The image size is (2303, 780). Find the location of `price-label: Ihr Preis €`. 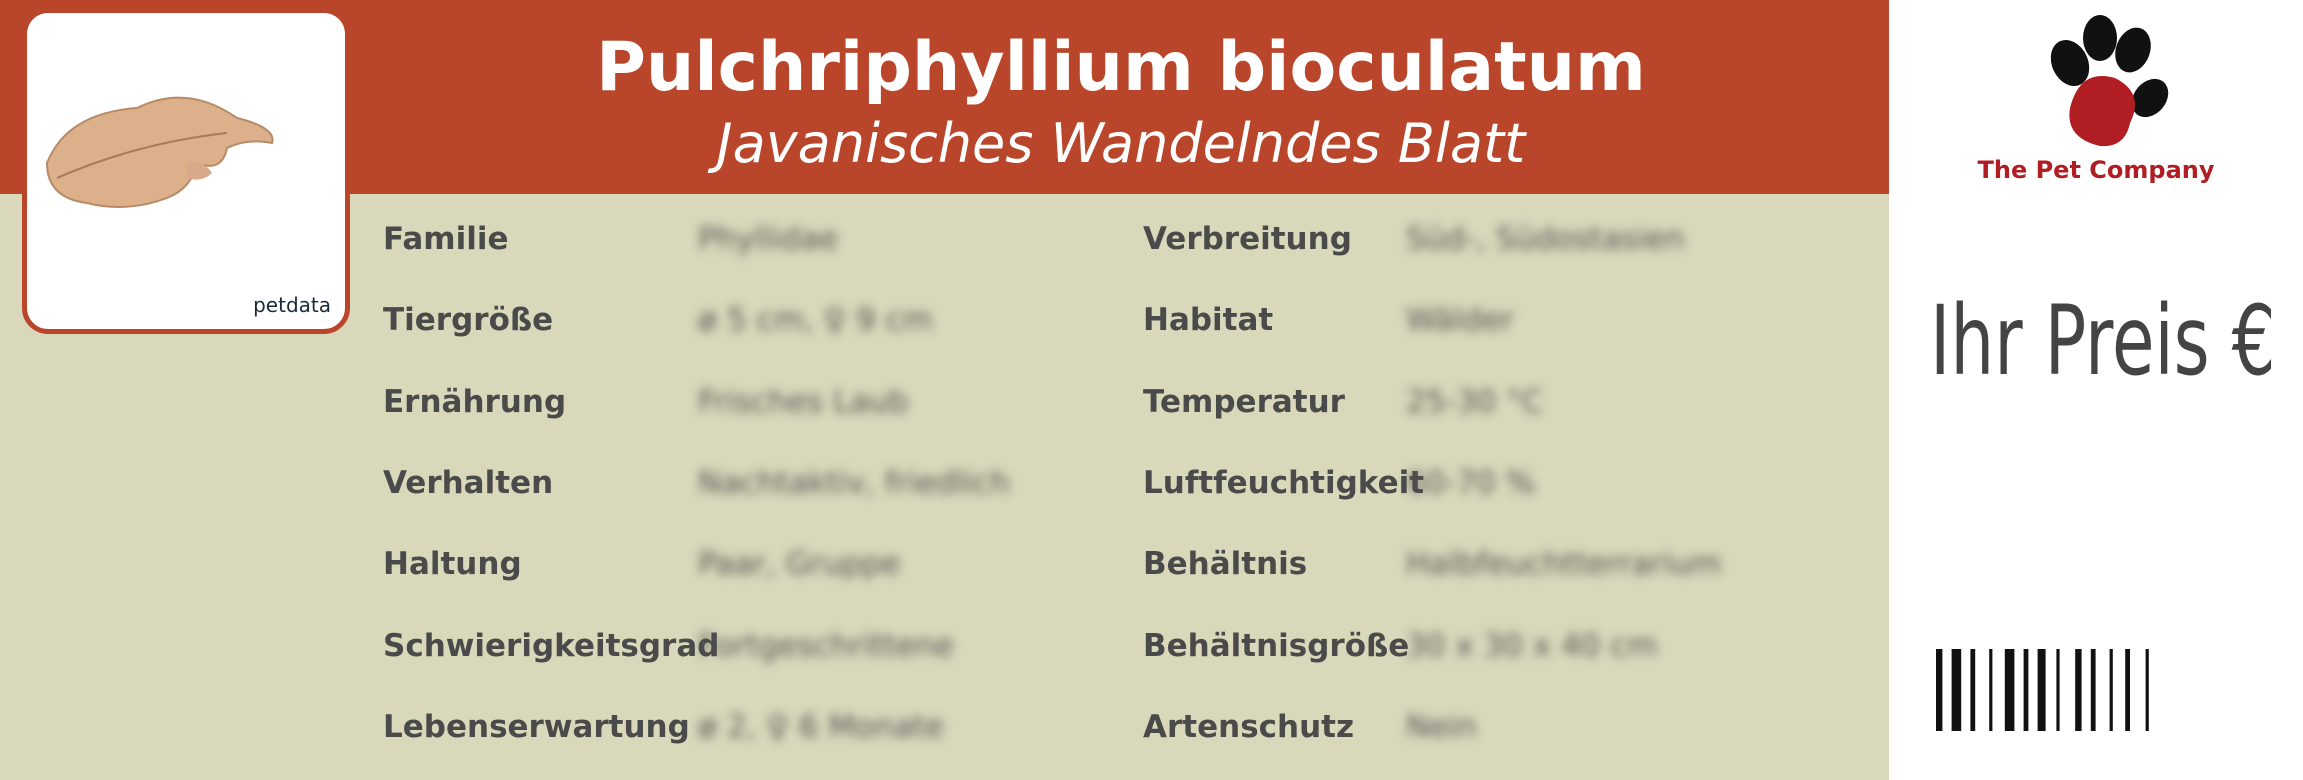

price-label: Ihr Preis € is located at coordinates (2103, 341).